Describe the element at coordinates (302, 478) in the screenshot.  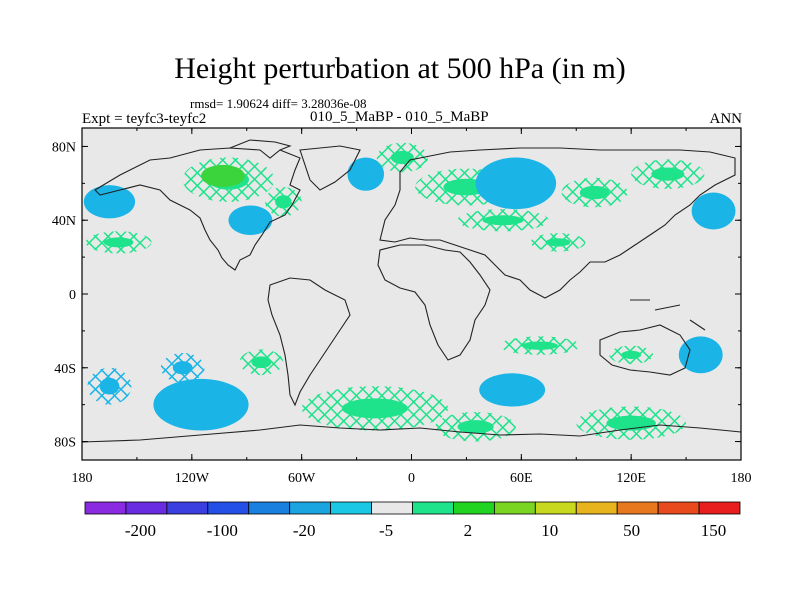
I see `lon-tick-label: 60W` at that location.